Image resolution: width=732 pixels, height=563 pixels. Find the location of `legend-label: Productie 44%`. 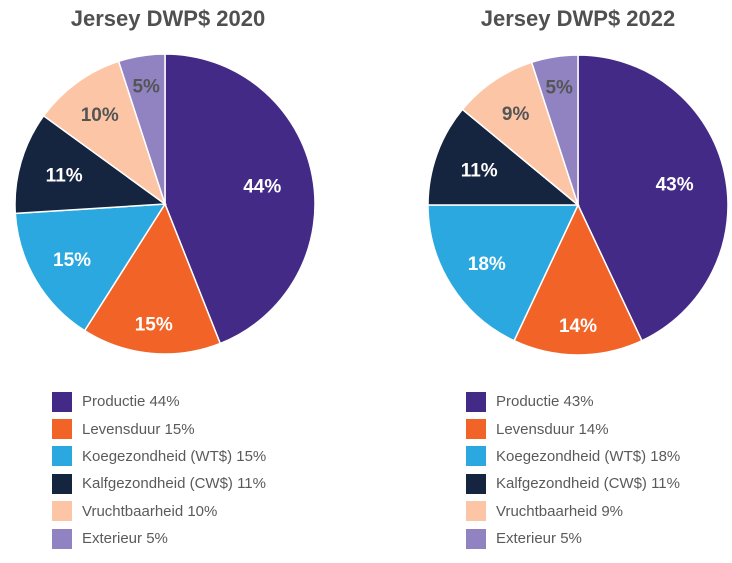

legend-label: Productie 44% is located at coordinates (131, 402).